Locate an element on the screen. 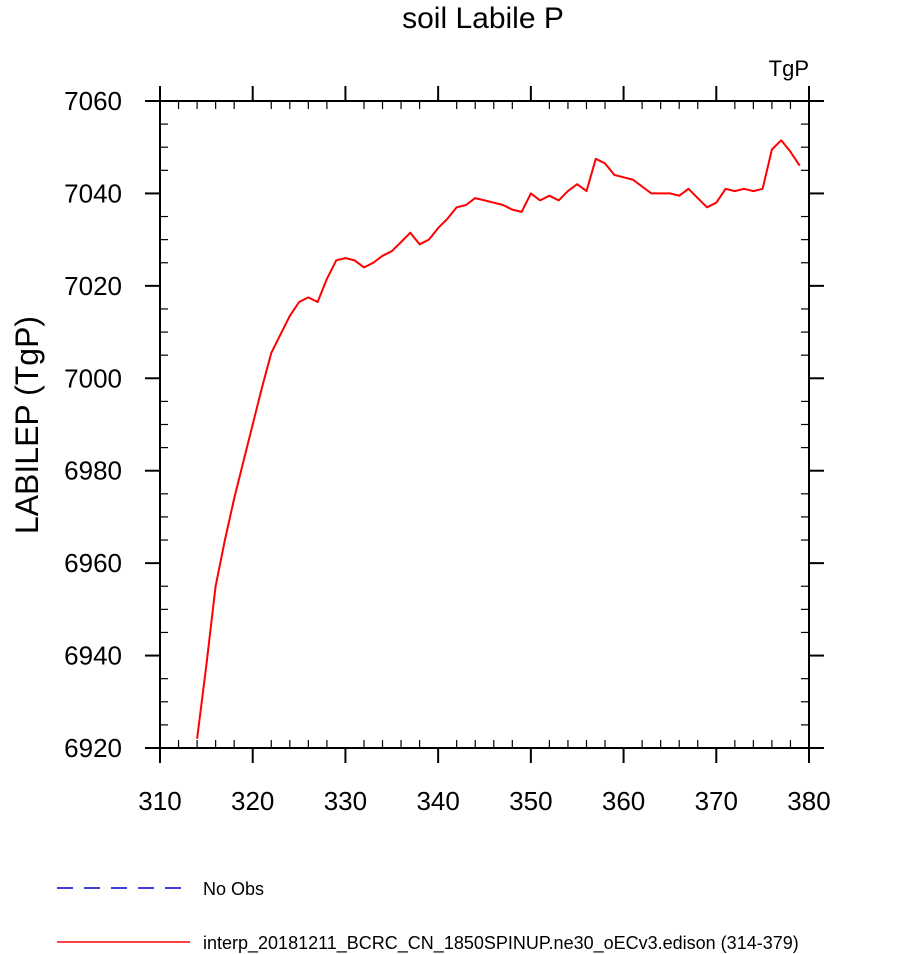  y-tick-label: 6980 is located at coordinates (93, 471).